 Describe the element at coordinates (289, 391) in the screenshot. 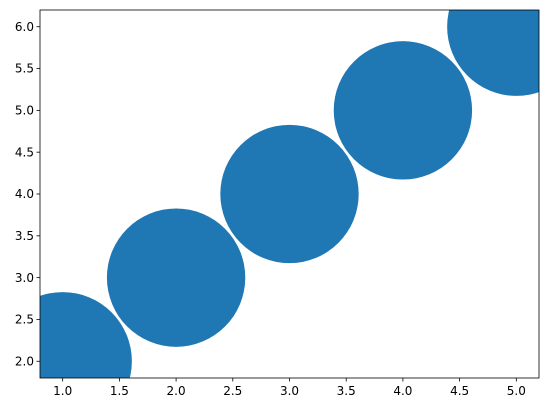

I see `x-tick-label: 3.0` at that location.